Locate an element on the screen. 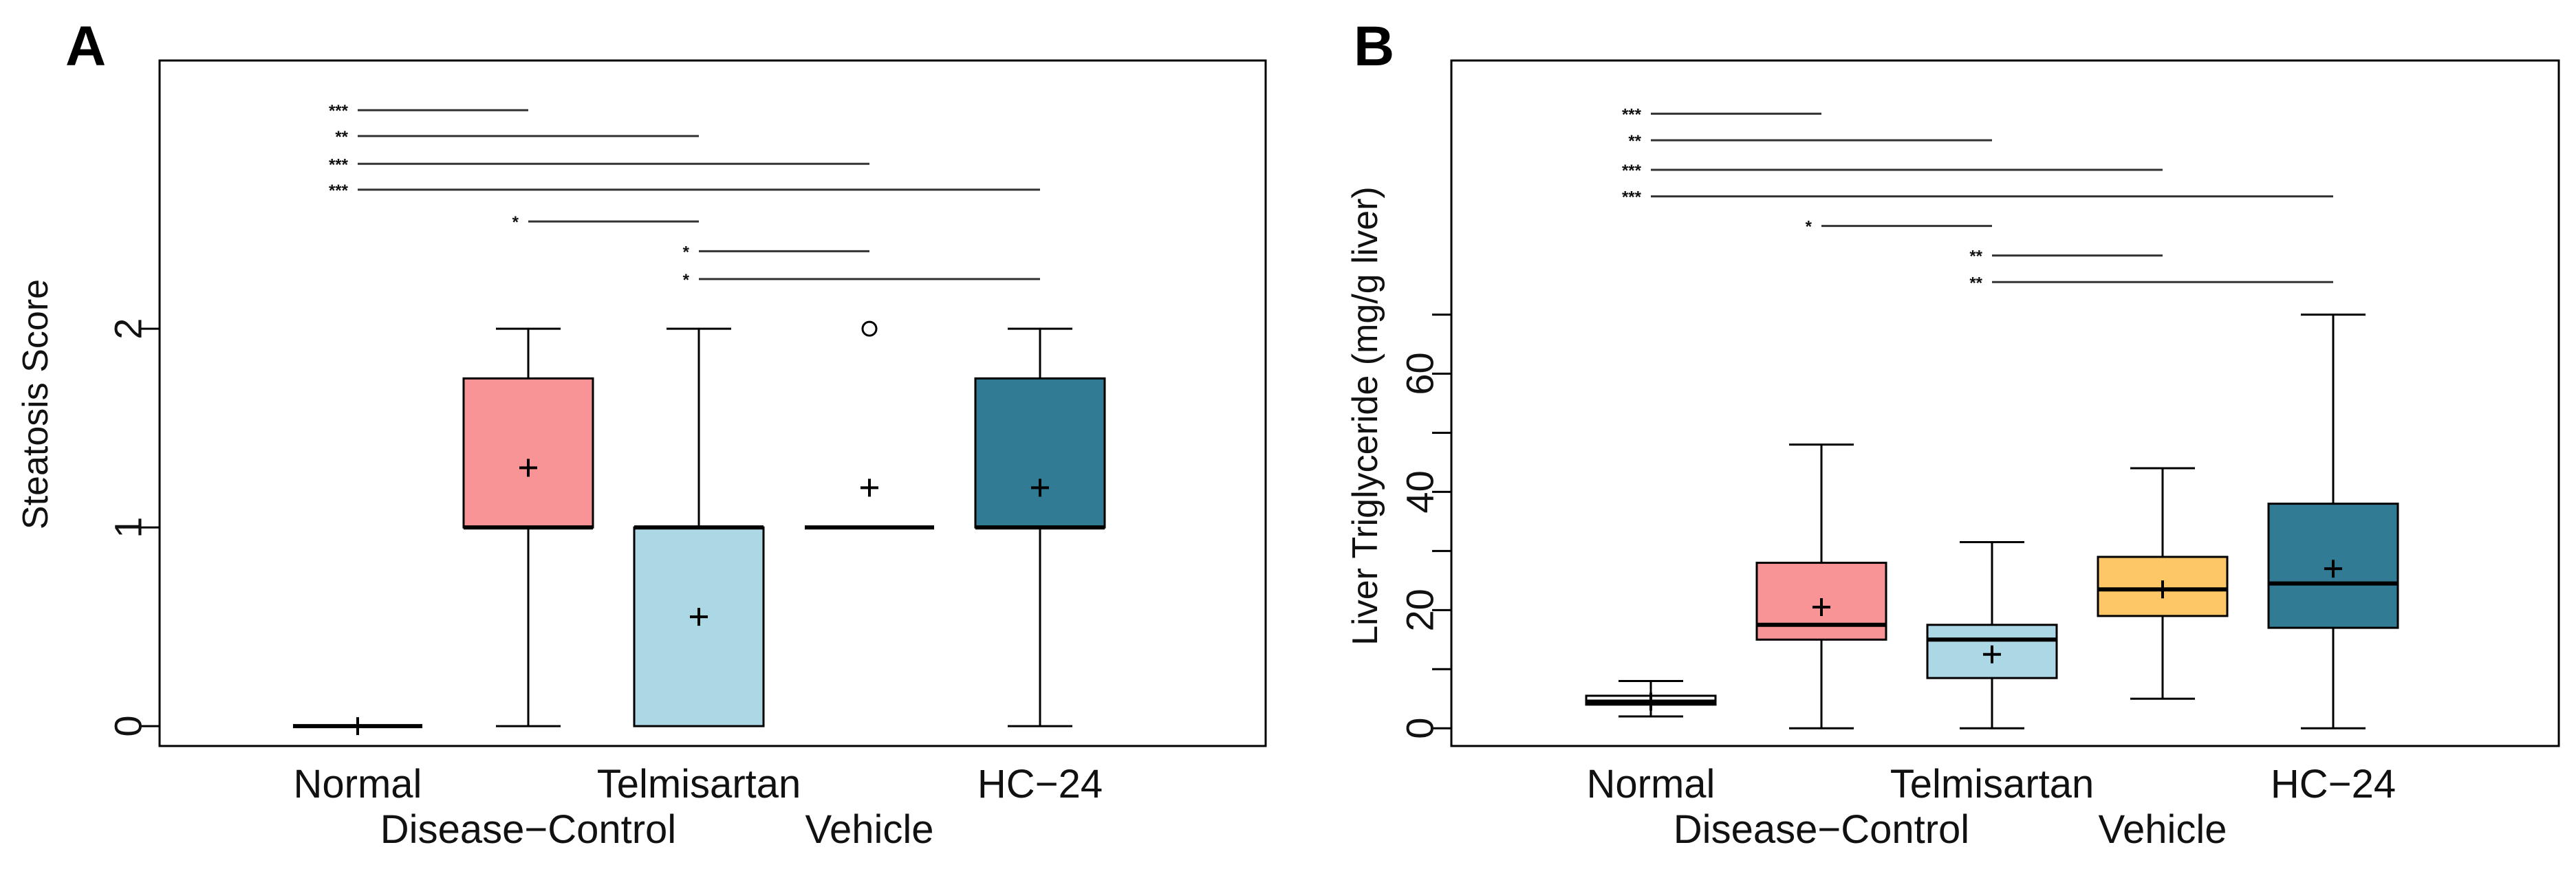  panel-b-ytick-label-40: 40 is located at coordinates (1420, 491).